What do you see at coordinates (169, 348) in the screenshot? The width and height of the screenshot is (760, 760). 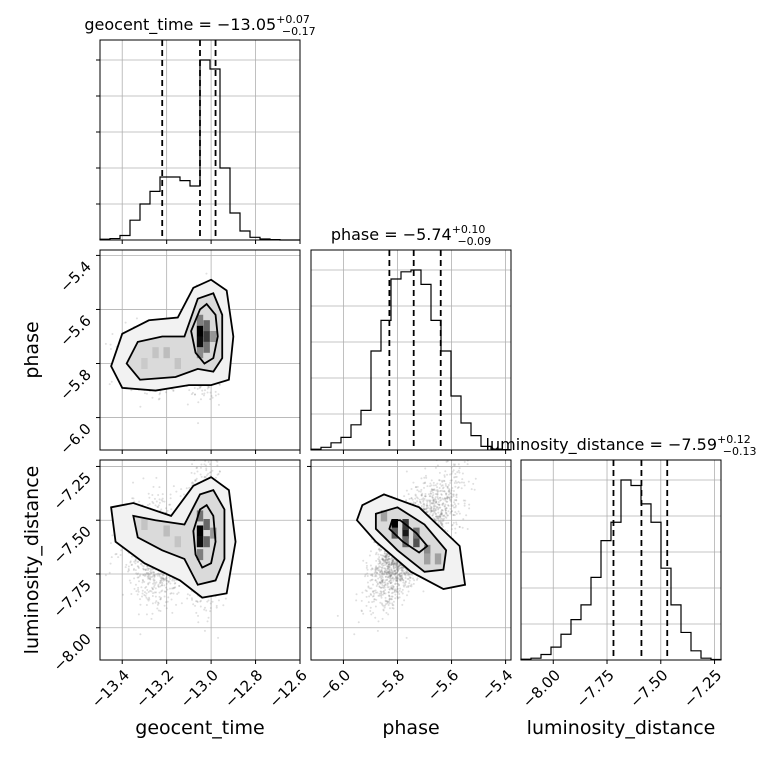 I see `panel-body` at bounding box center [169, 348].